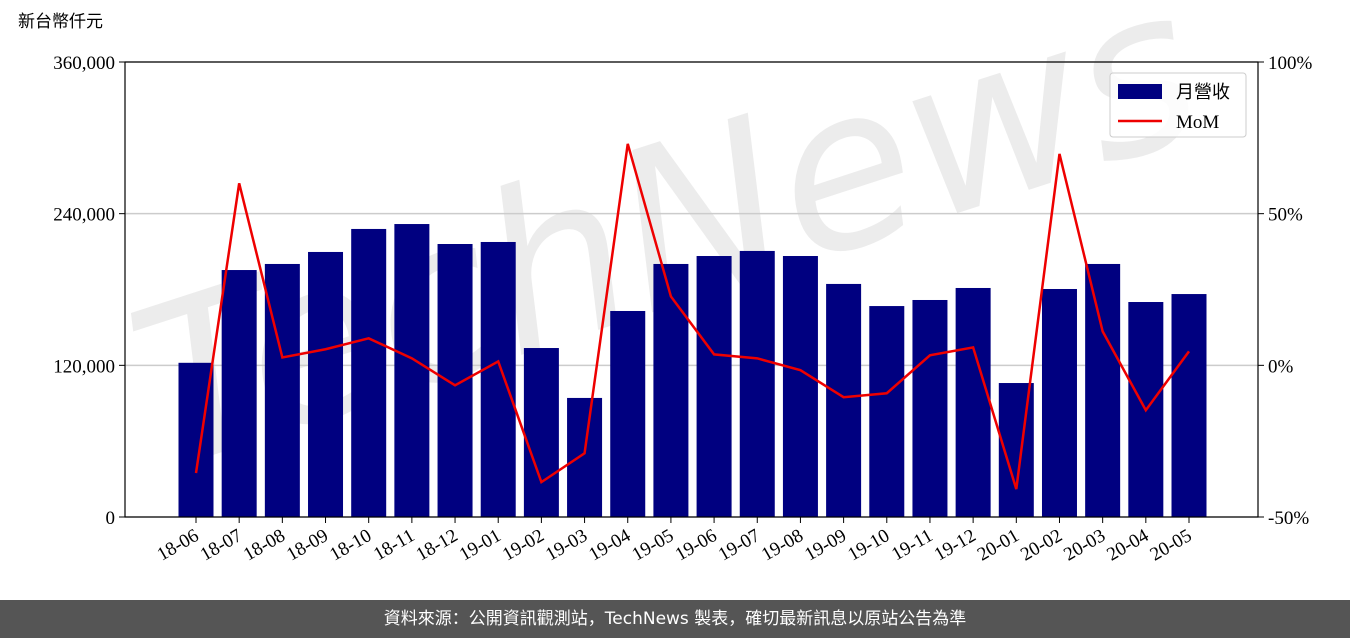  I want to click on legend-label: 月營收, so click(1203, 92).